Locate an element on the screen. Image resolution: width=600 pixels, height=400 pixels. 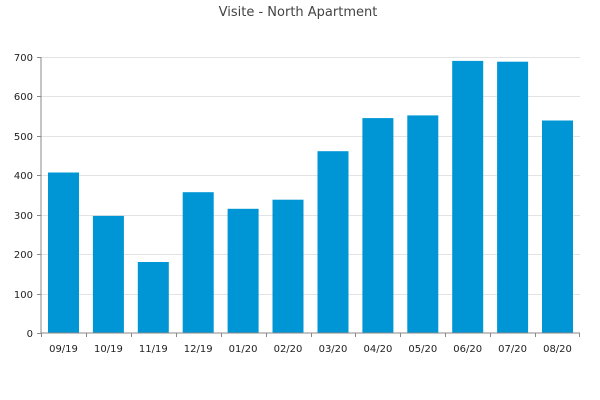
y-tick-label: 300 is located at coordinates (23, 216).